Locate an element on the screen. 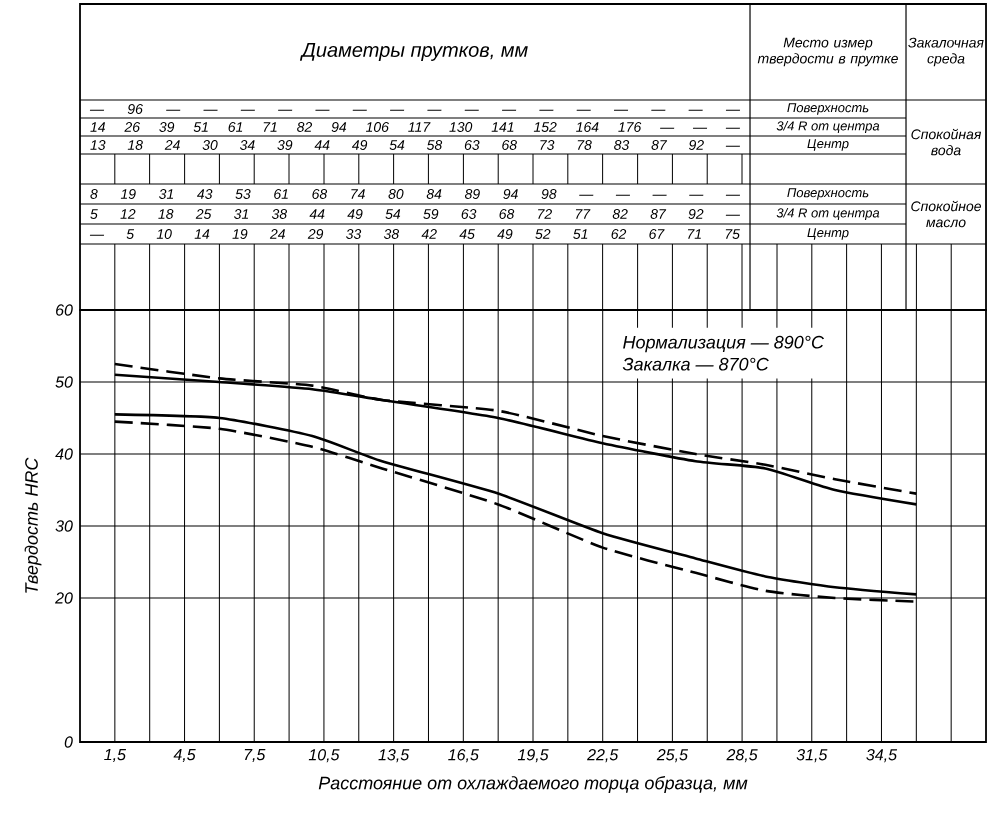 This screenshot has height=836, width=1000. x-tick-label: 10,5 is located at coordinates (324, 756).